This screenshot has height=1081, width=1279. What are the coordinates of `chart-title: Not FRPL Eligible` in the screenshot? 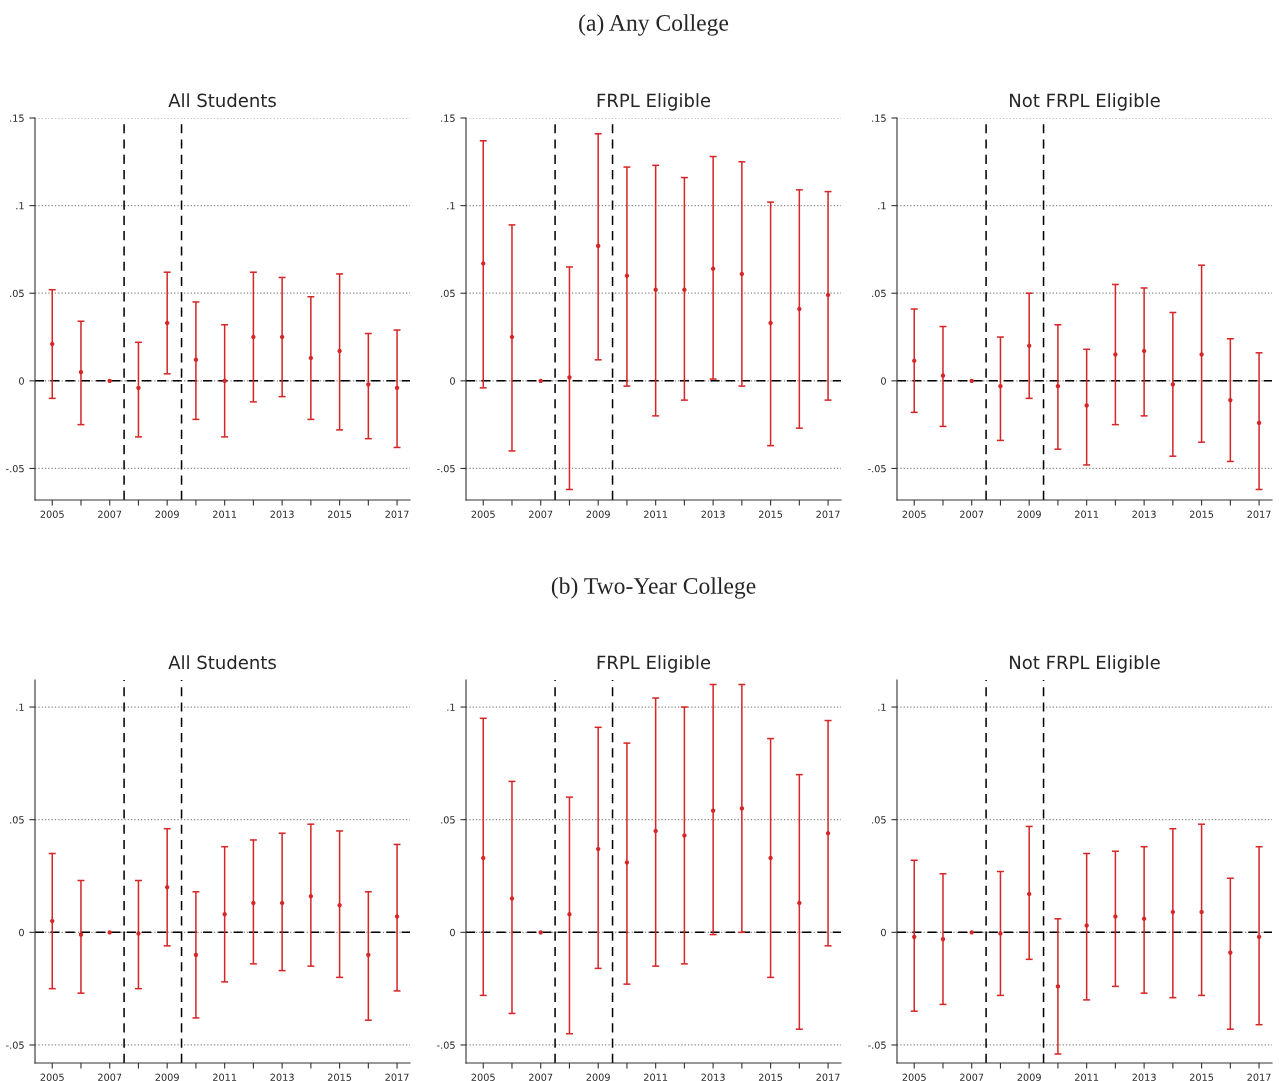 It's located at (1085, 664).